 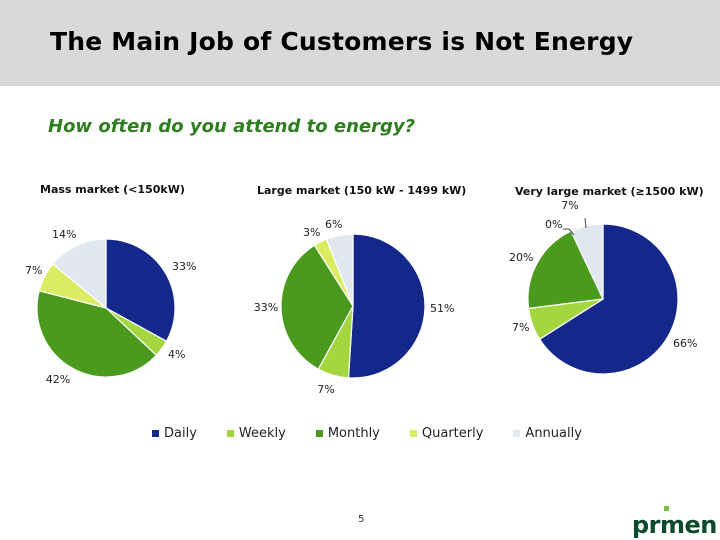 What do you see at coordinates (333, 224) in the screenshot?
I see `data-label-annually: 6%` at bounding box center [333, 224].